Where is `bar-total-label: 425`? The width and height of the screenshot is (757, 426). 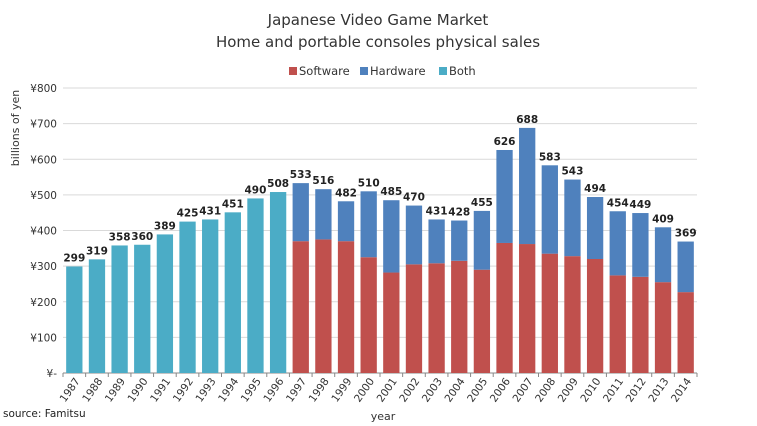 bar-total-label: 425 is located at coordinates (188, 214).